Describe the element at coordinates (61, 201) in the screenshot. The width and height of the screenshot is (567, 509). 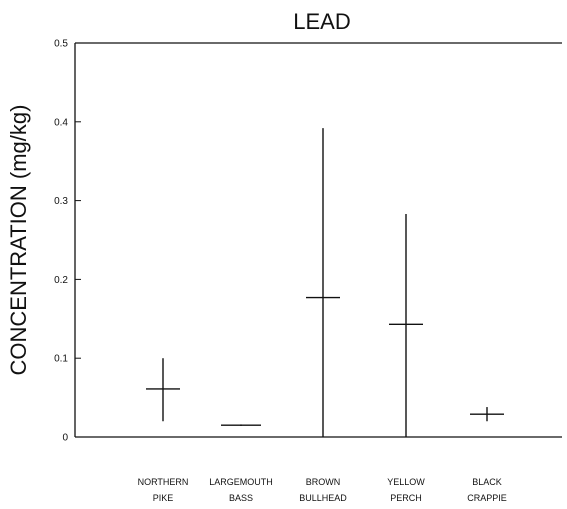
I see `y-tick-label: 0.3` at that location.